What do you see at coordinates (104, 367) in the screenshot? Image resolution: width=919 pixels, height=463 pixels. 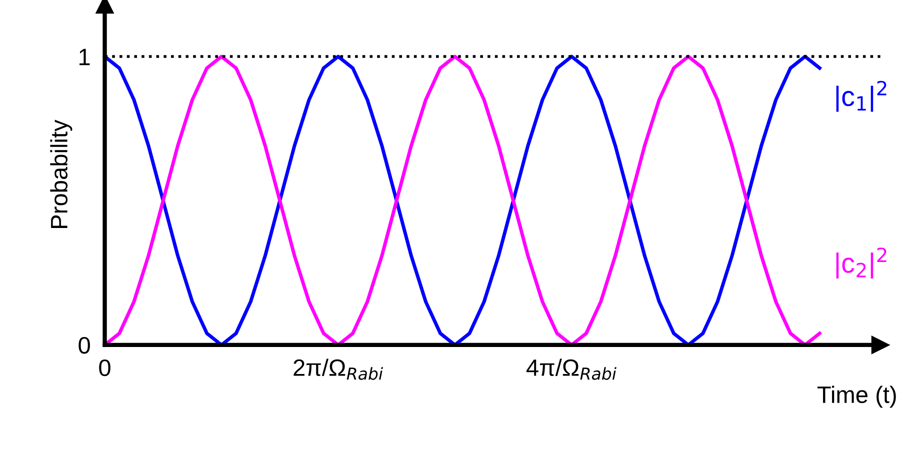 I see `x-tick-label: 0` at bounding box center [104, 367].